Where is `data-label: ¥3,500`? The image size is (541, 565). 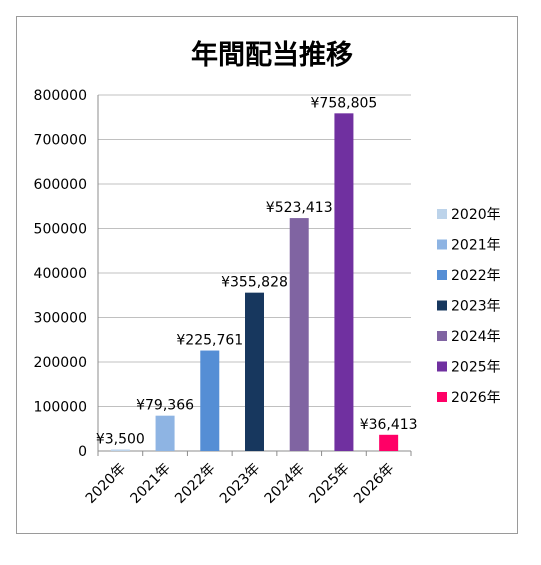 data-label: ¥3,500 is located at coordinates (120, 439).